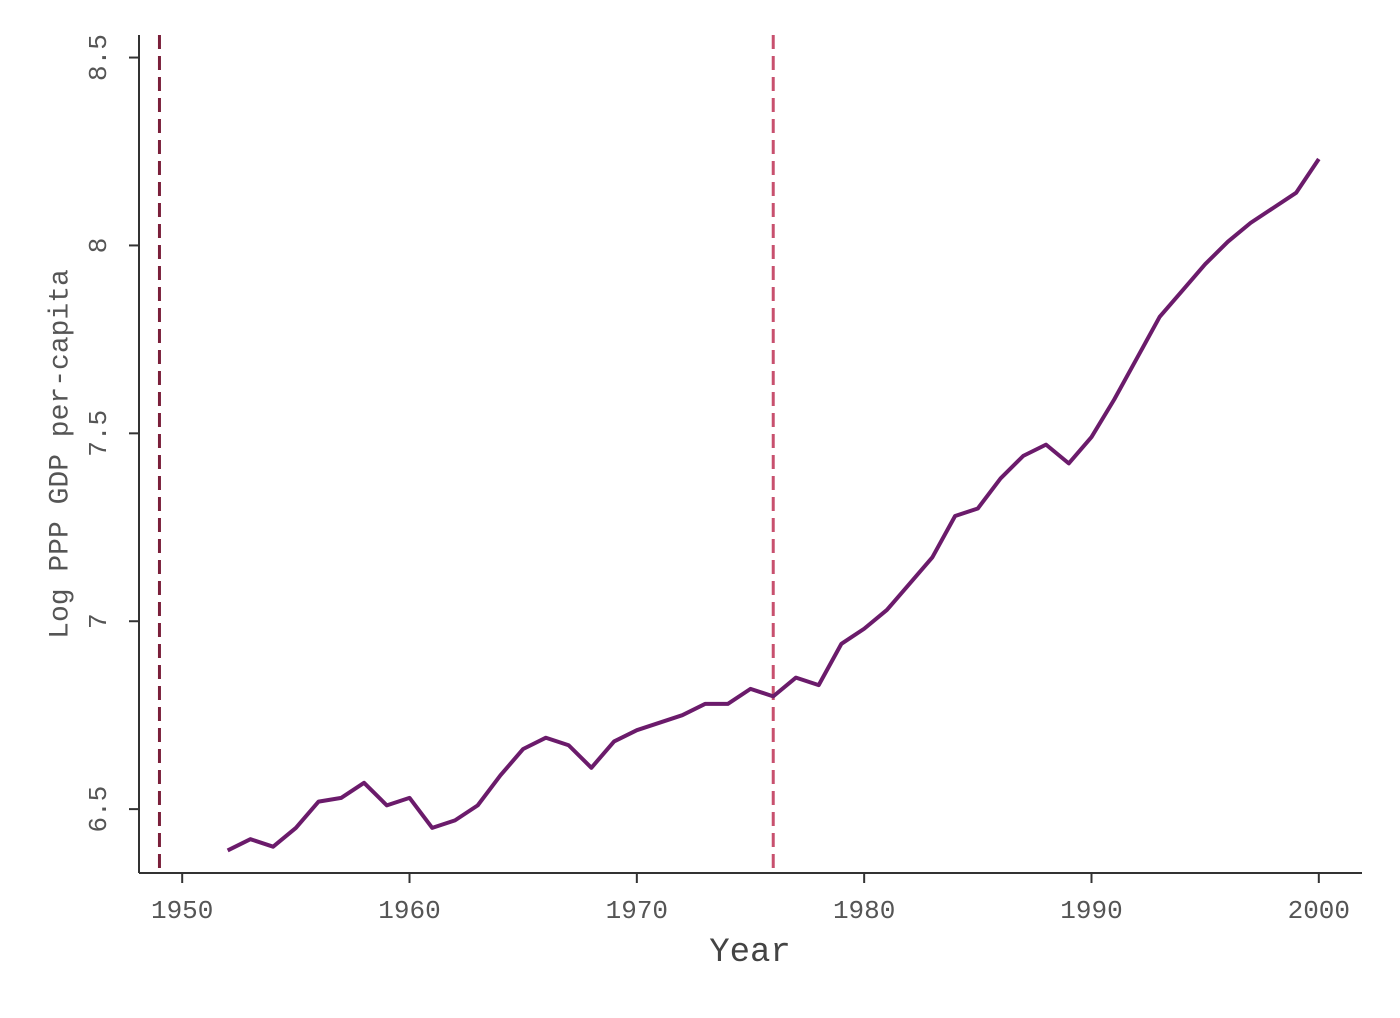  Describe the element at coordinates (182, 911) in the screenshot. I see `x-tick-label: 1950` at that location.